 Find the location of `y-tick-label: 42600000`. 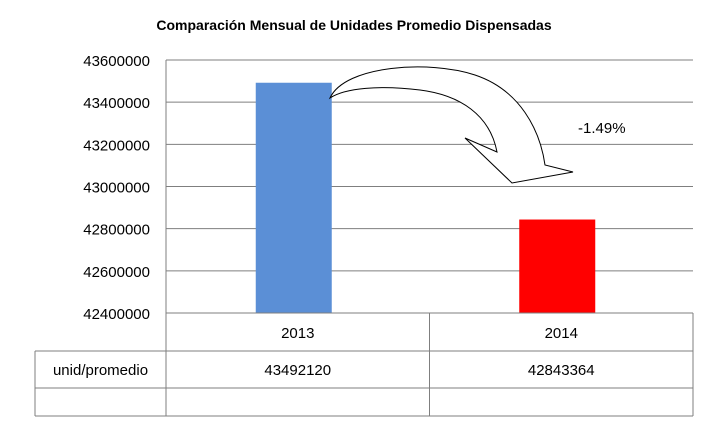

y-tick-label: 42600000 is located at coordinates (116, 272).